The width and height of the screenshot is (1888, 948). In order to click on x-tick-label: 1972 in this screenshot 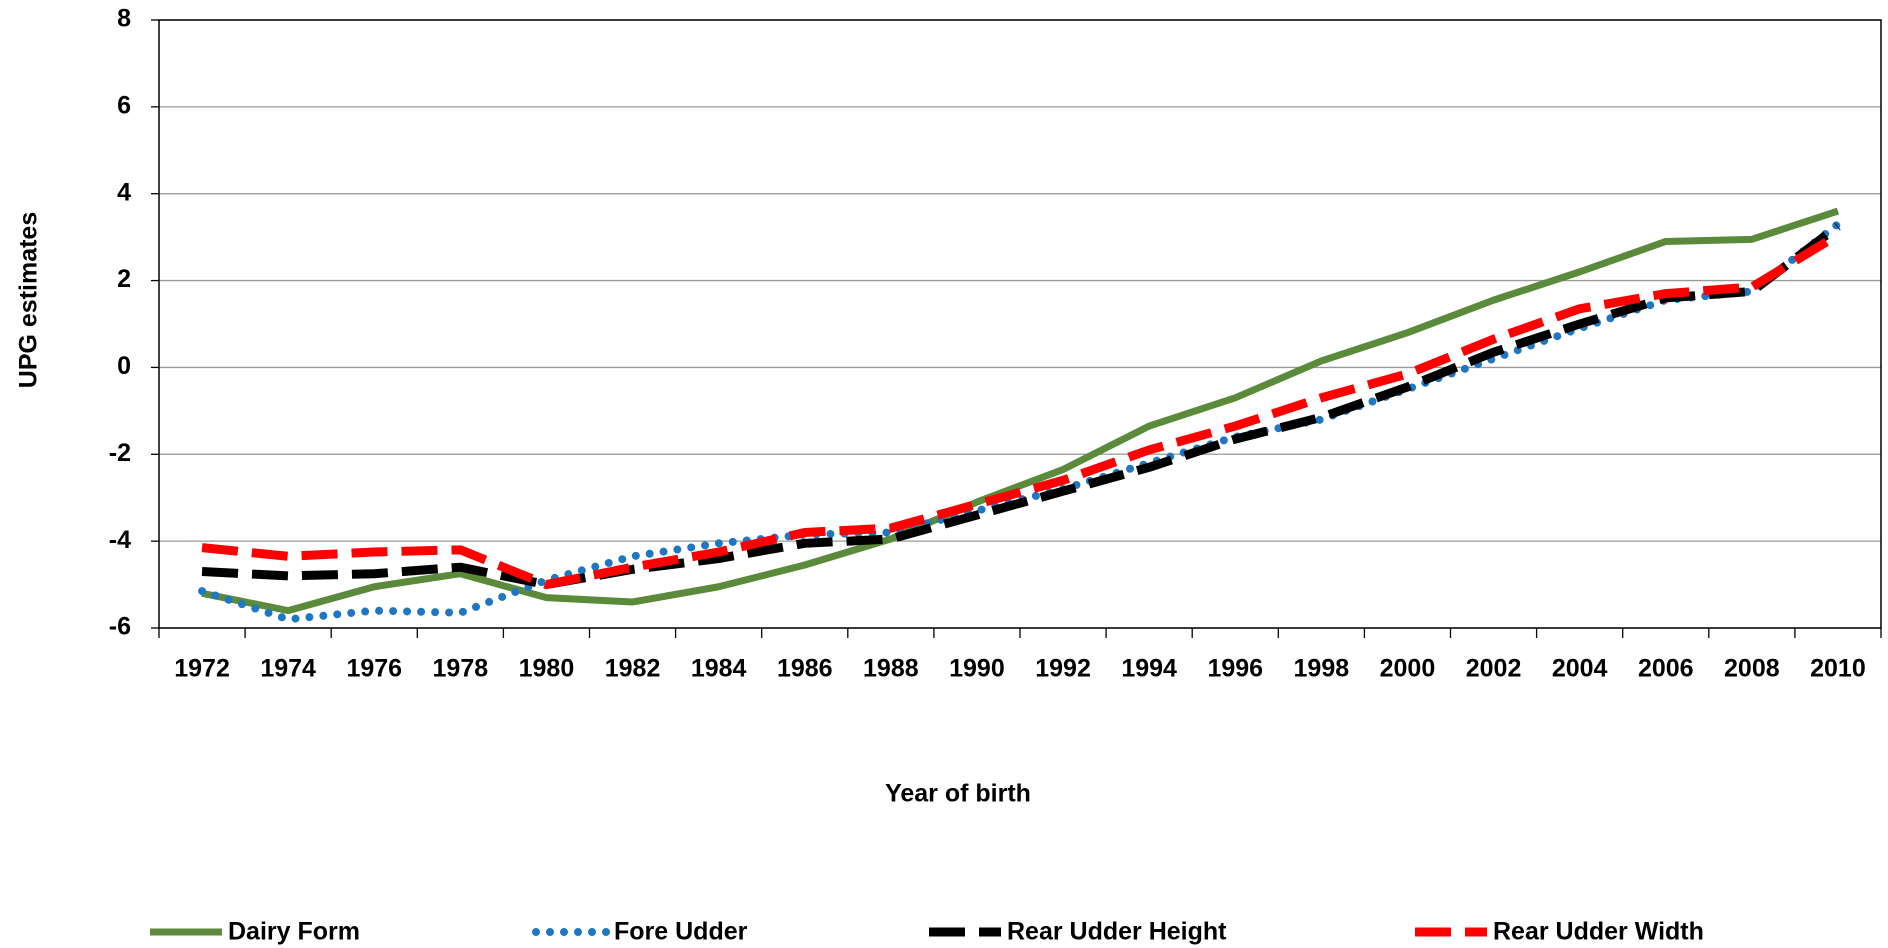, I will do `click(202, 669)`.